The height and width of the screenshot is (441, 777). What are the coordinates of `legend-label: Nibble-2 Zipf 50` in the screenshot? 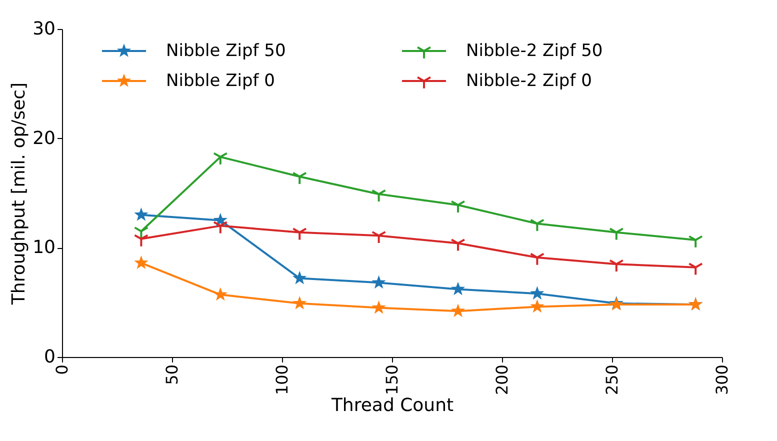 It's located at (534, 51).